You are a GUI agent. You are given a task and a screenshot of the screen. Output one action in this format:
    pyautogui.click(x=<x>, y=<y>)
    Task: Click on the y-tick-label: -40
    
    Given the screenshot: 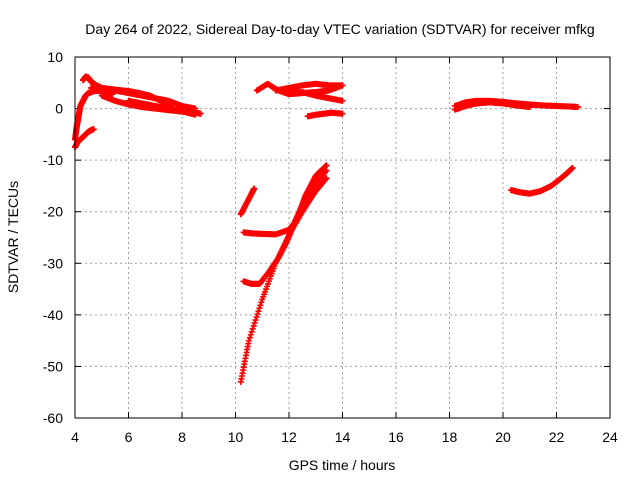 What is the action you would take?
    pyautogui.click(x=53, y=315)
    